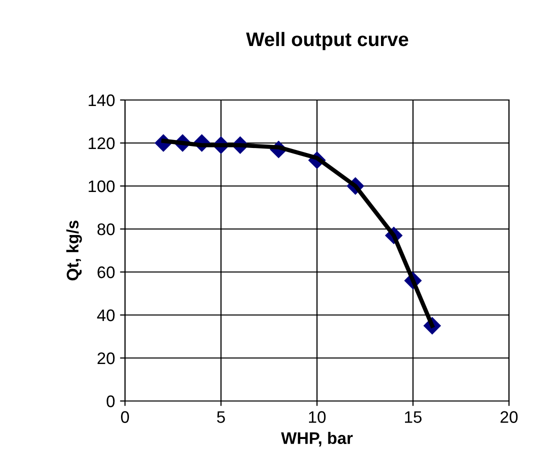 The height and width of the screenshot is (475, 555). Describe the element at coordinates (110, 401) in the screenshot. I see `y-tick-label: 0` at that location.